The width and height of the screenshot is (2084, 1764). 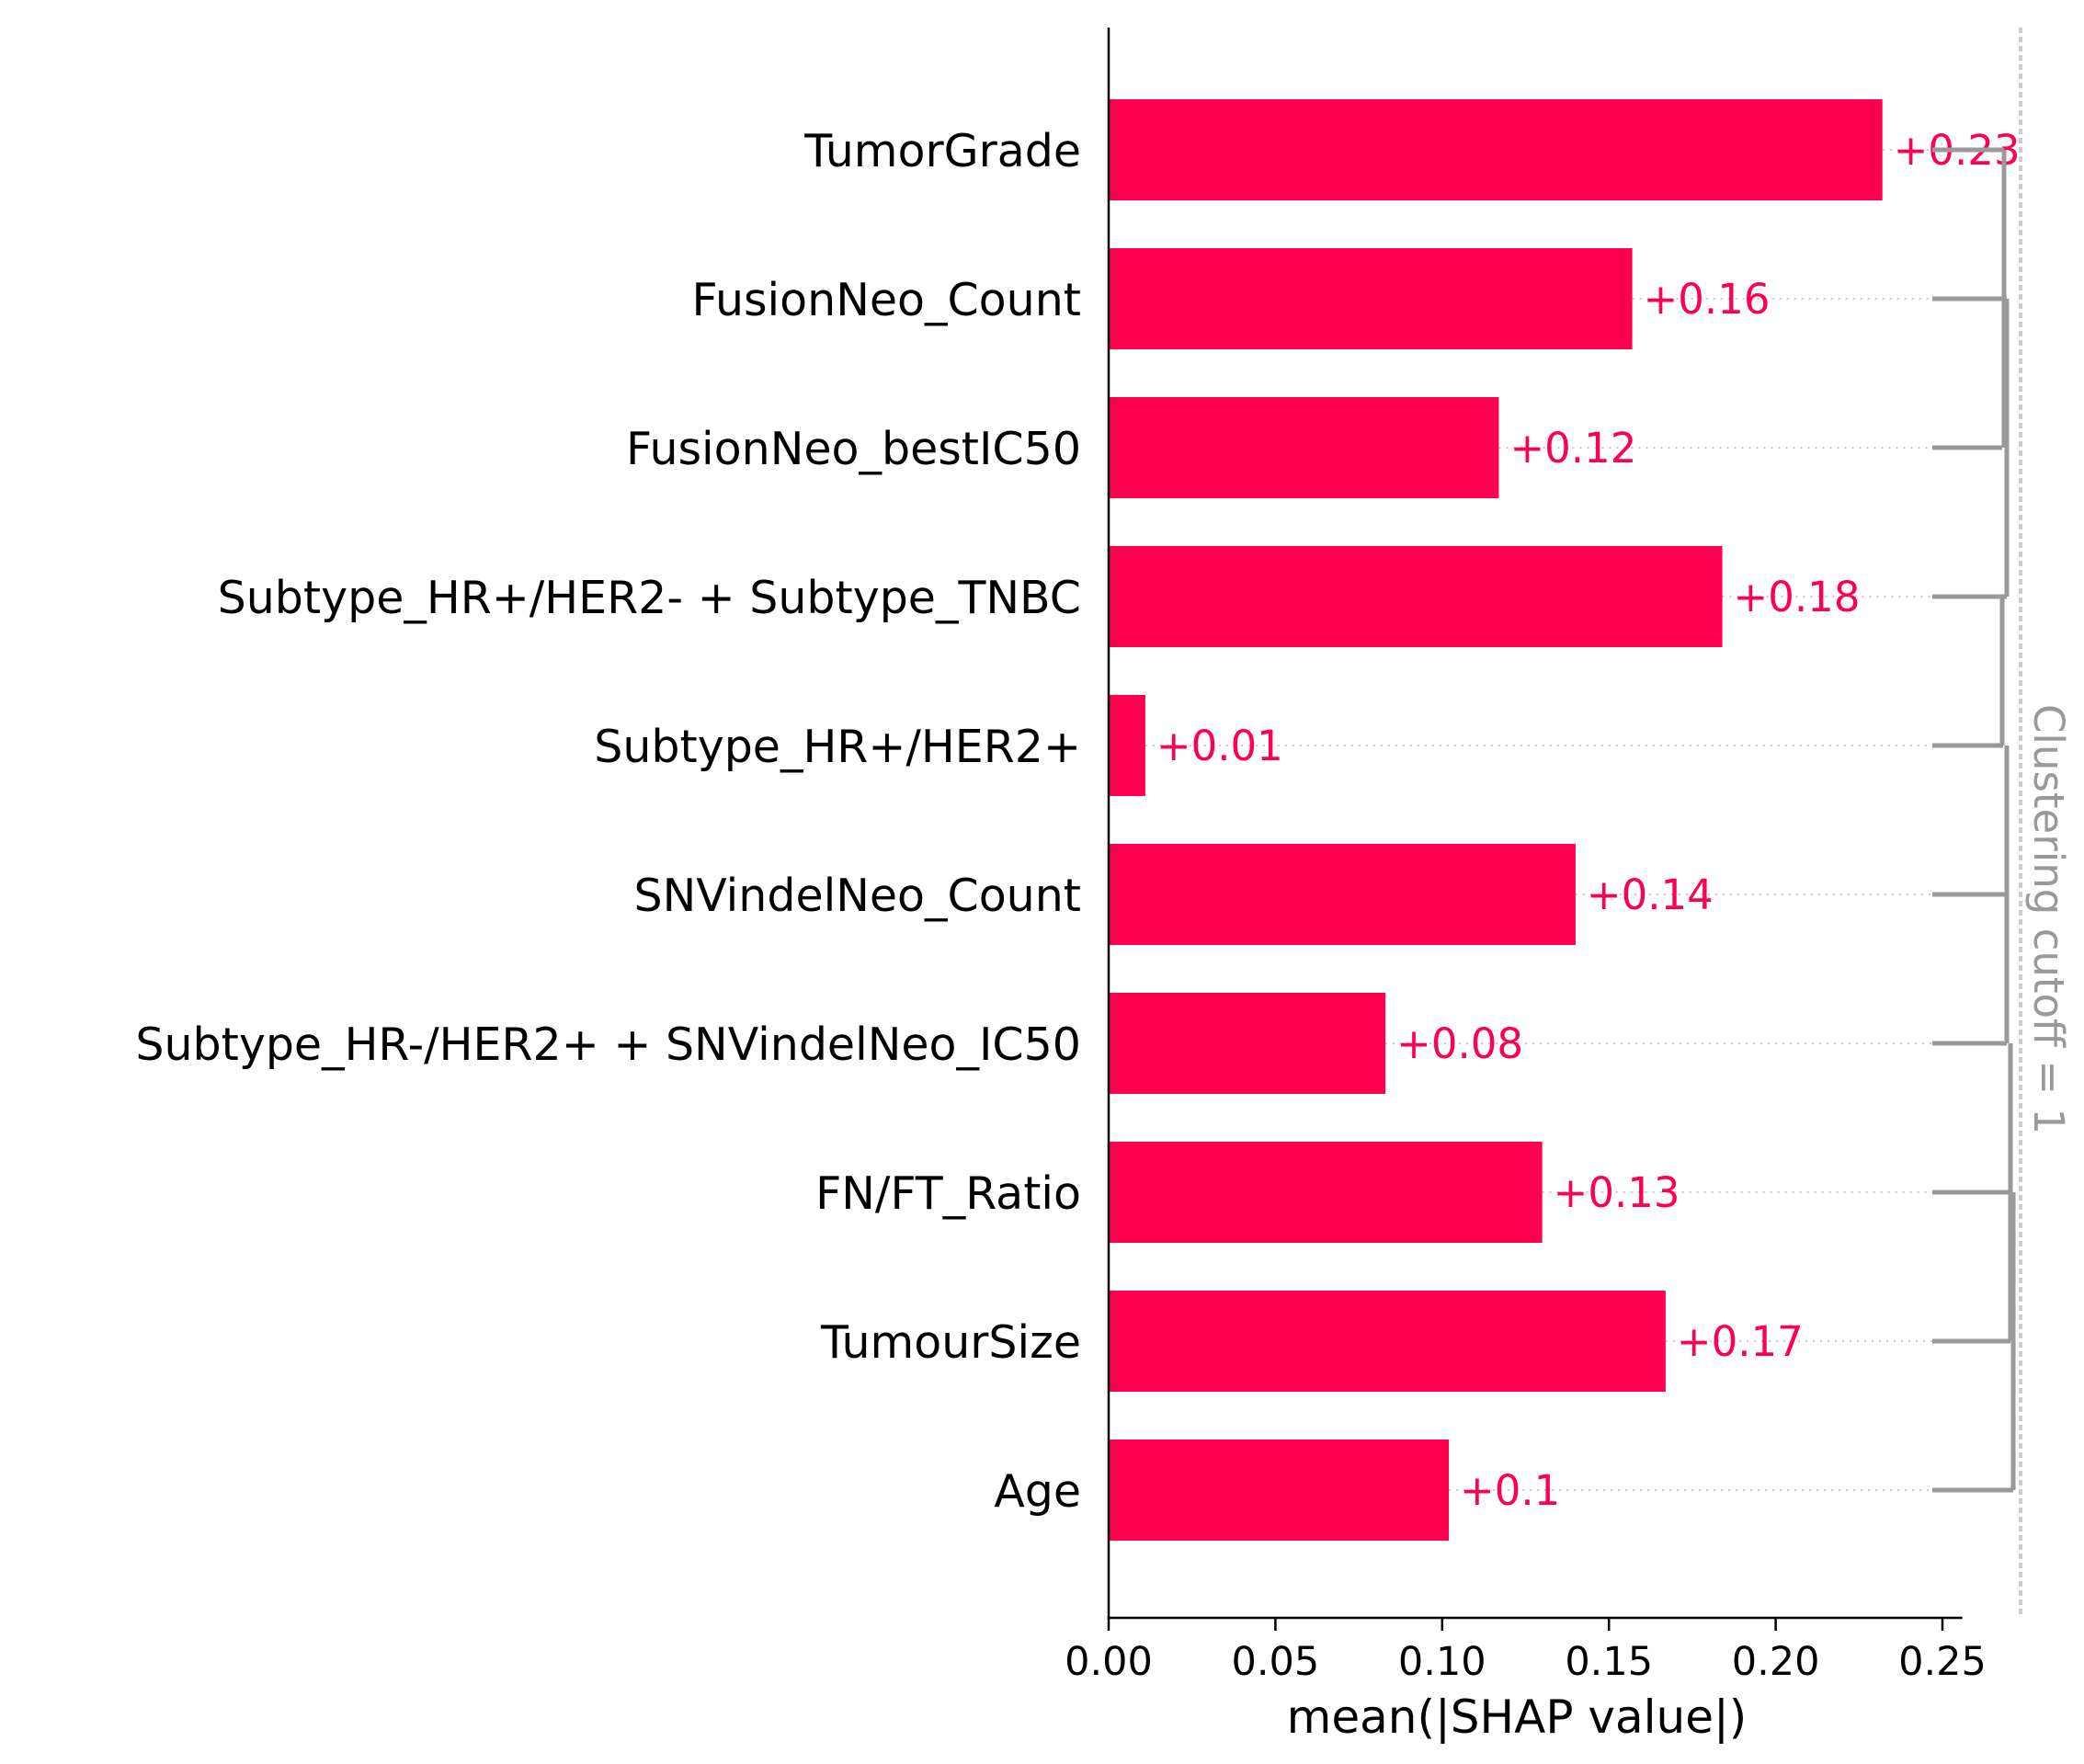 I want to click on value-label: +0.16, so click(x=1707, y=299).